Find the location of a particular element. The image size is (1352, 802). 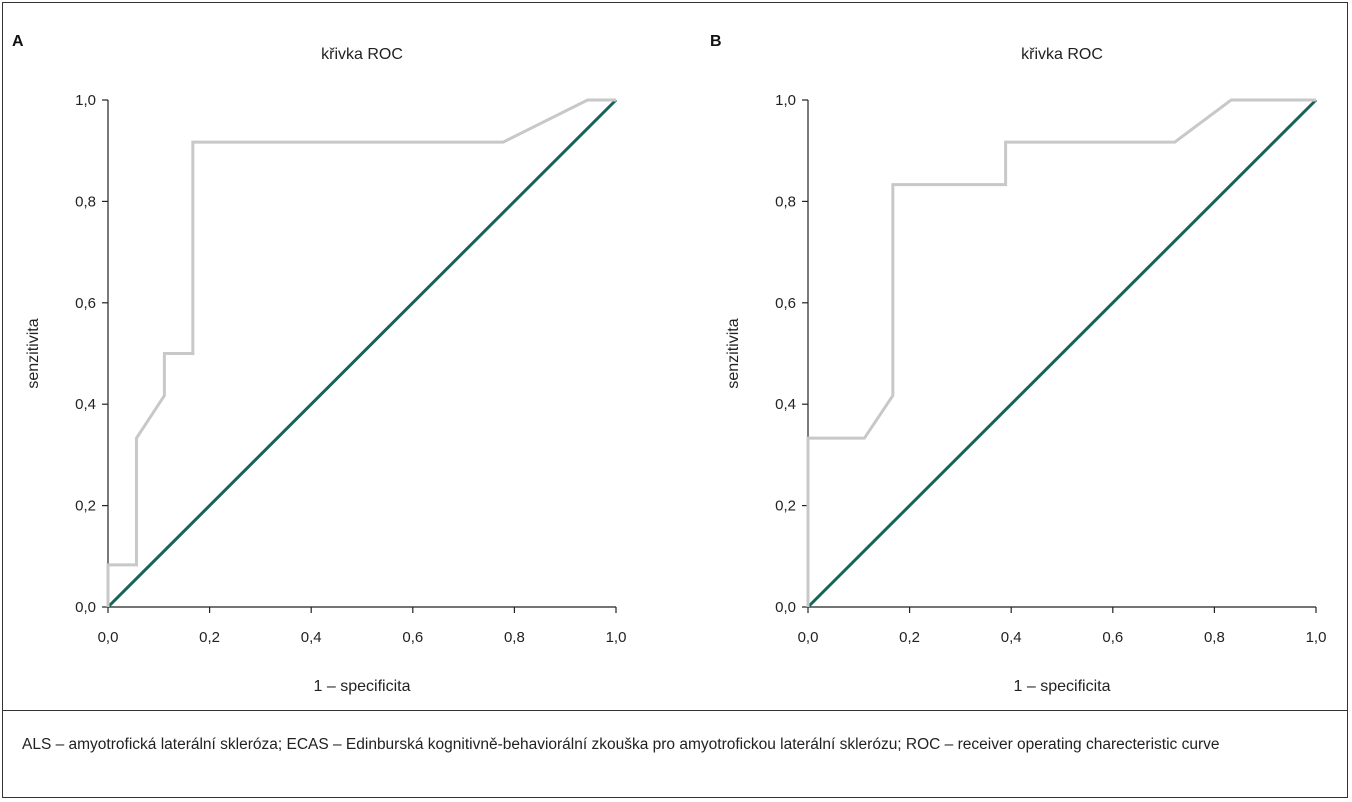

panel-b-y-tick-label: 0,6 is located at coordinates (785, 303).